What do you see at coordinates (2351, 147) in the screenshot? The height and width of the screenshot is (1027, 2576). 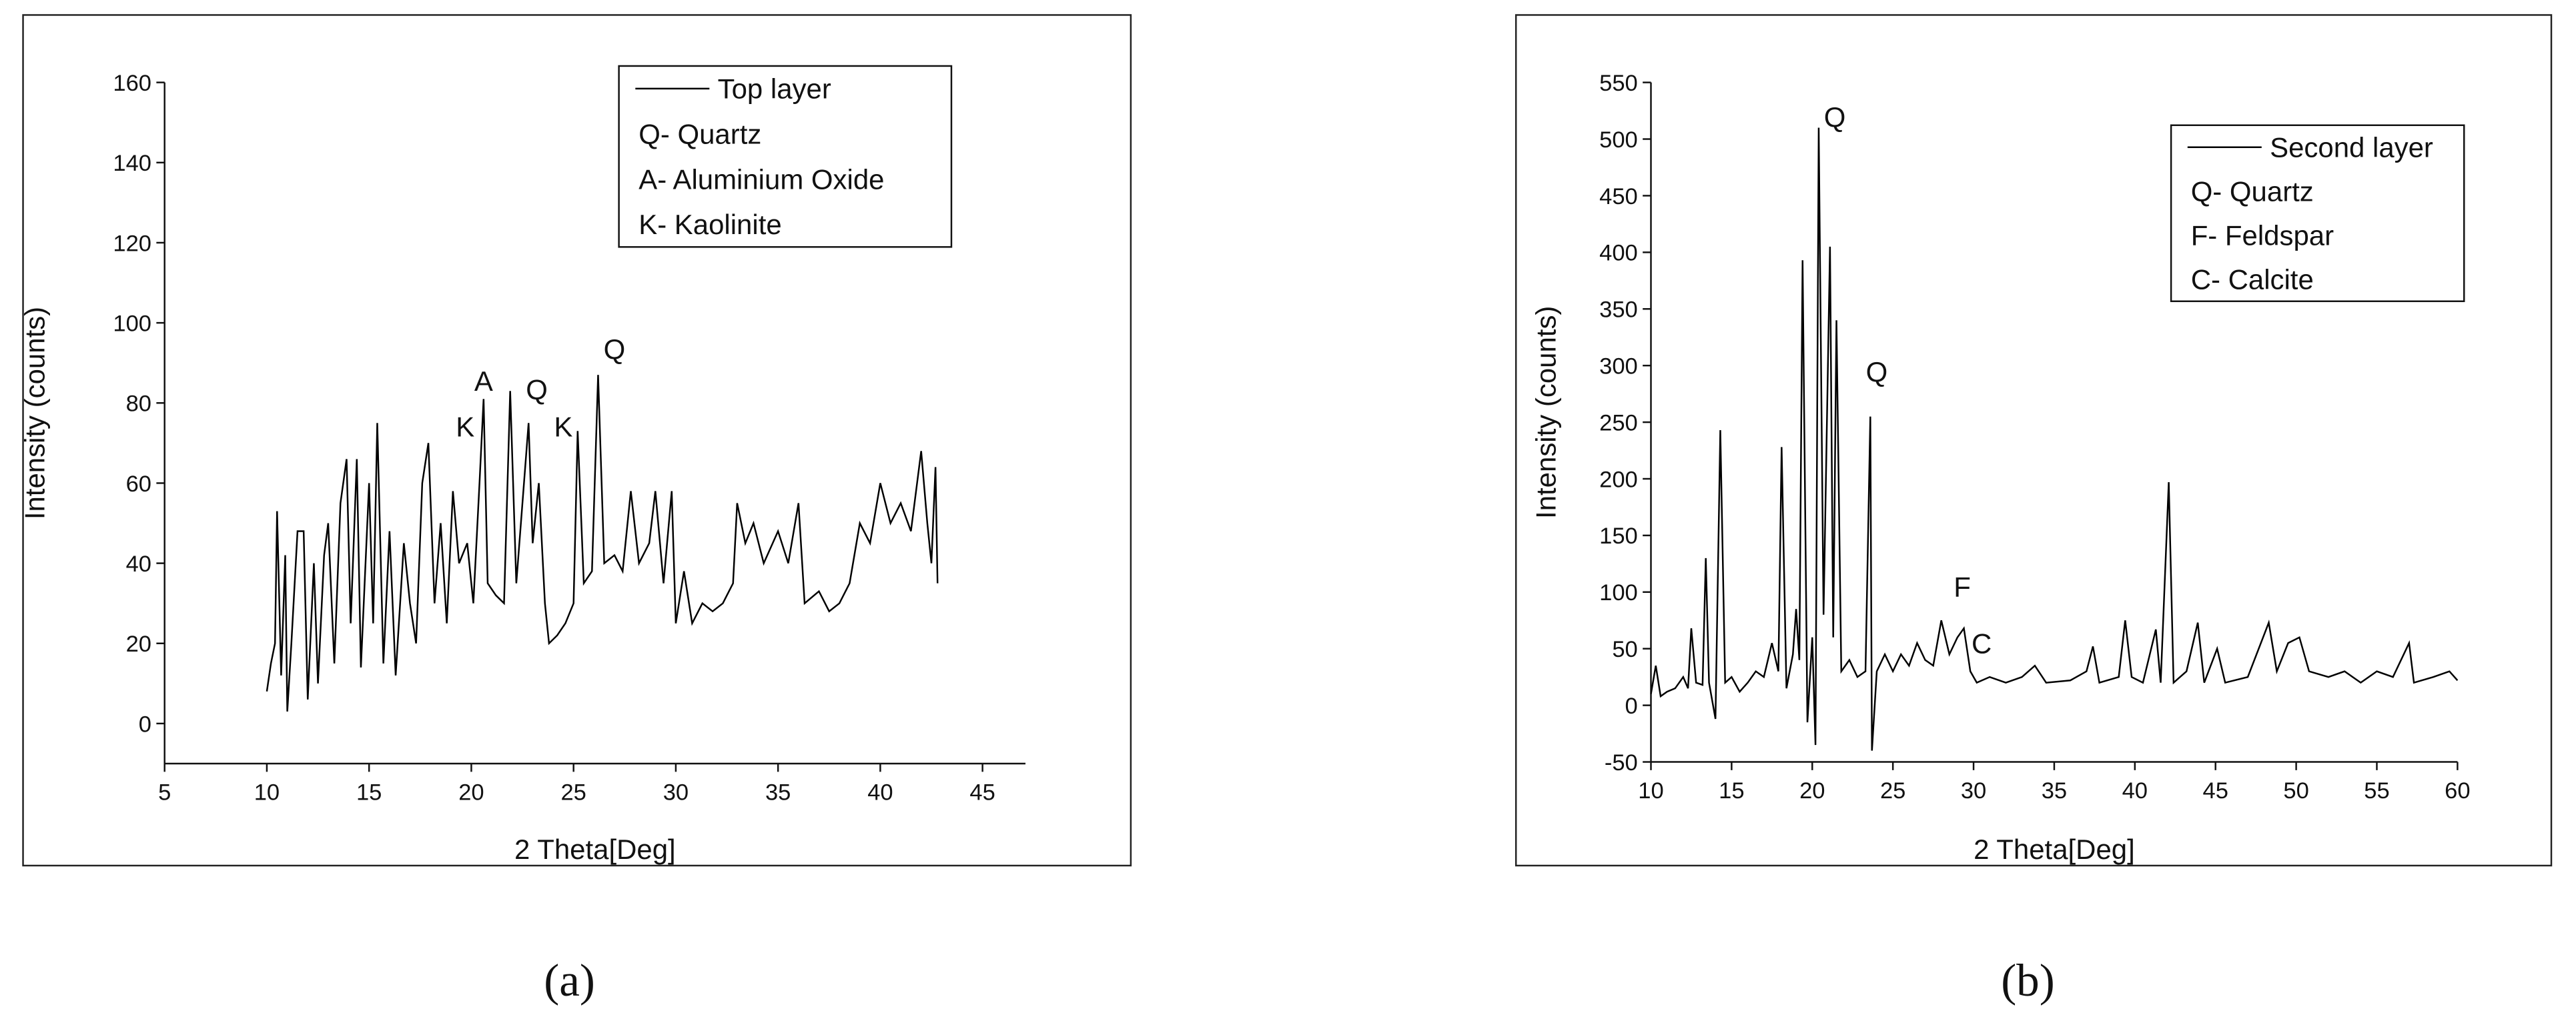 I see `legend-label: Second layer` at bounding box center [2351, 147].